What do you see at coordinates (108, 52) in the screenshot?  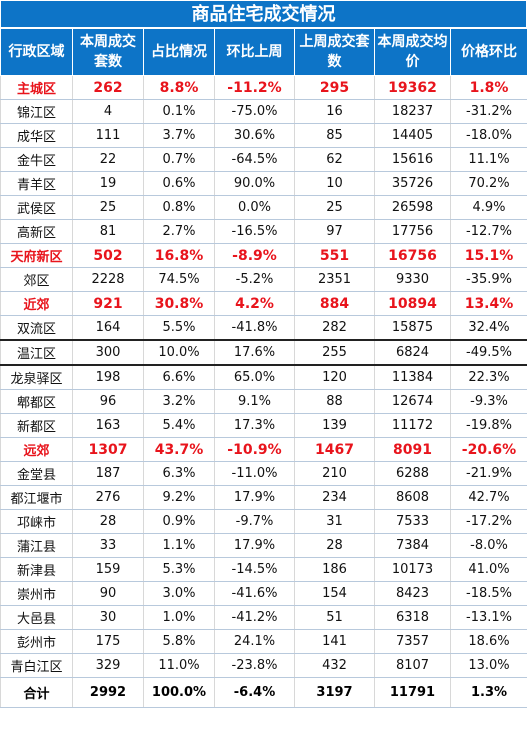 I see `header-weekly-units: 本周成交套数` at bounding box center [108, 52].